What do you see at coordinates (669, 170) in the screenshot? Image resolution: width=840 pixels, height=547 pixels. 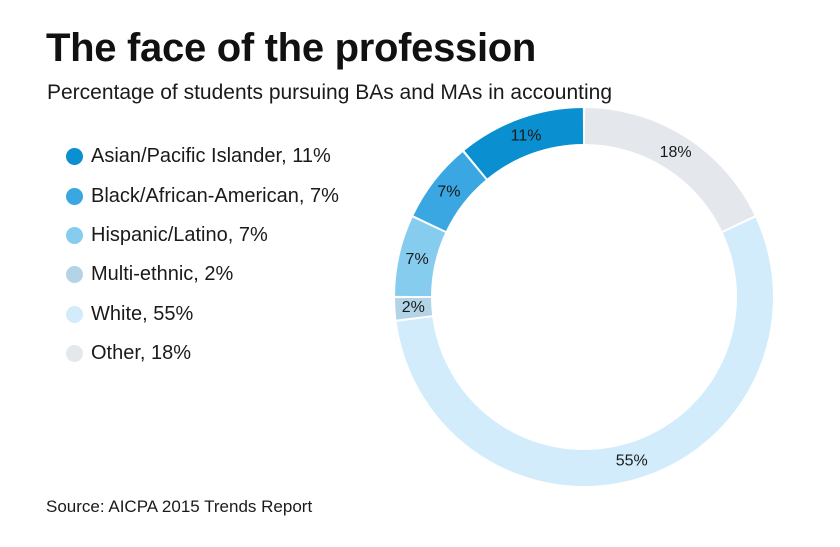 I see `donut-slice-other` at bounding box center [669, 170].